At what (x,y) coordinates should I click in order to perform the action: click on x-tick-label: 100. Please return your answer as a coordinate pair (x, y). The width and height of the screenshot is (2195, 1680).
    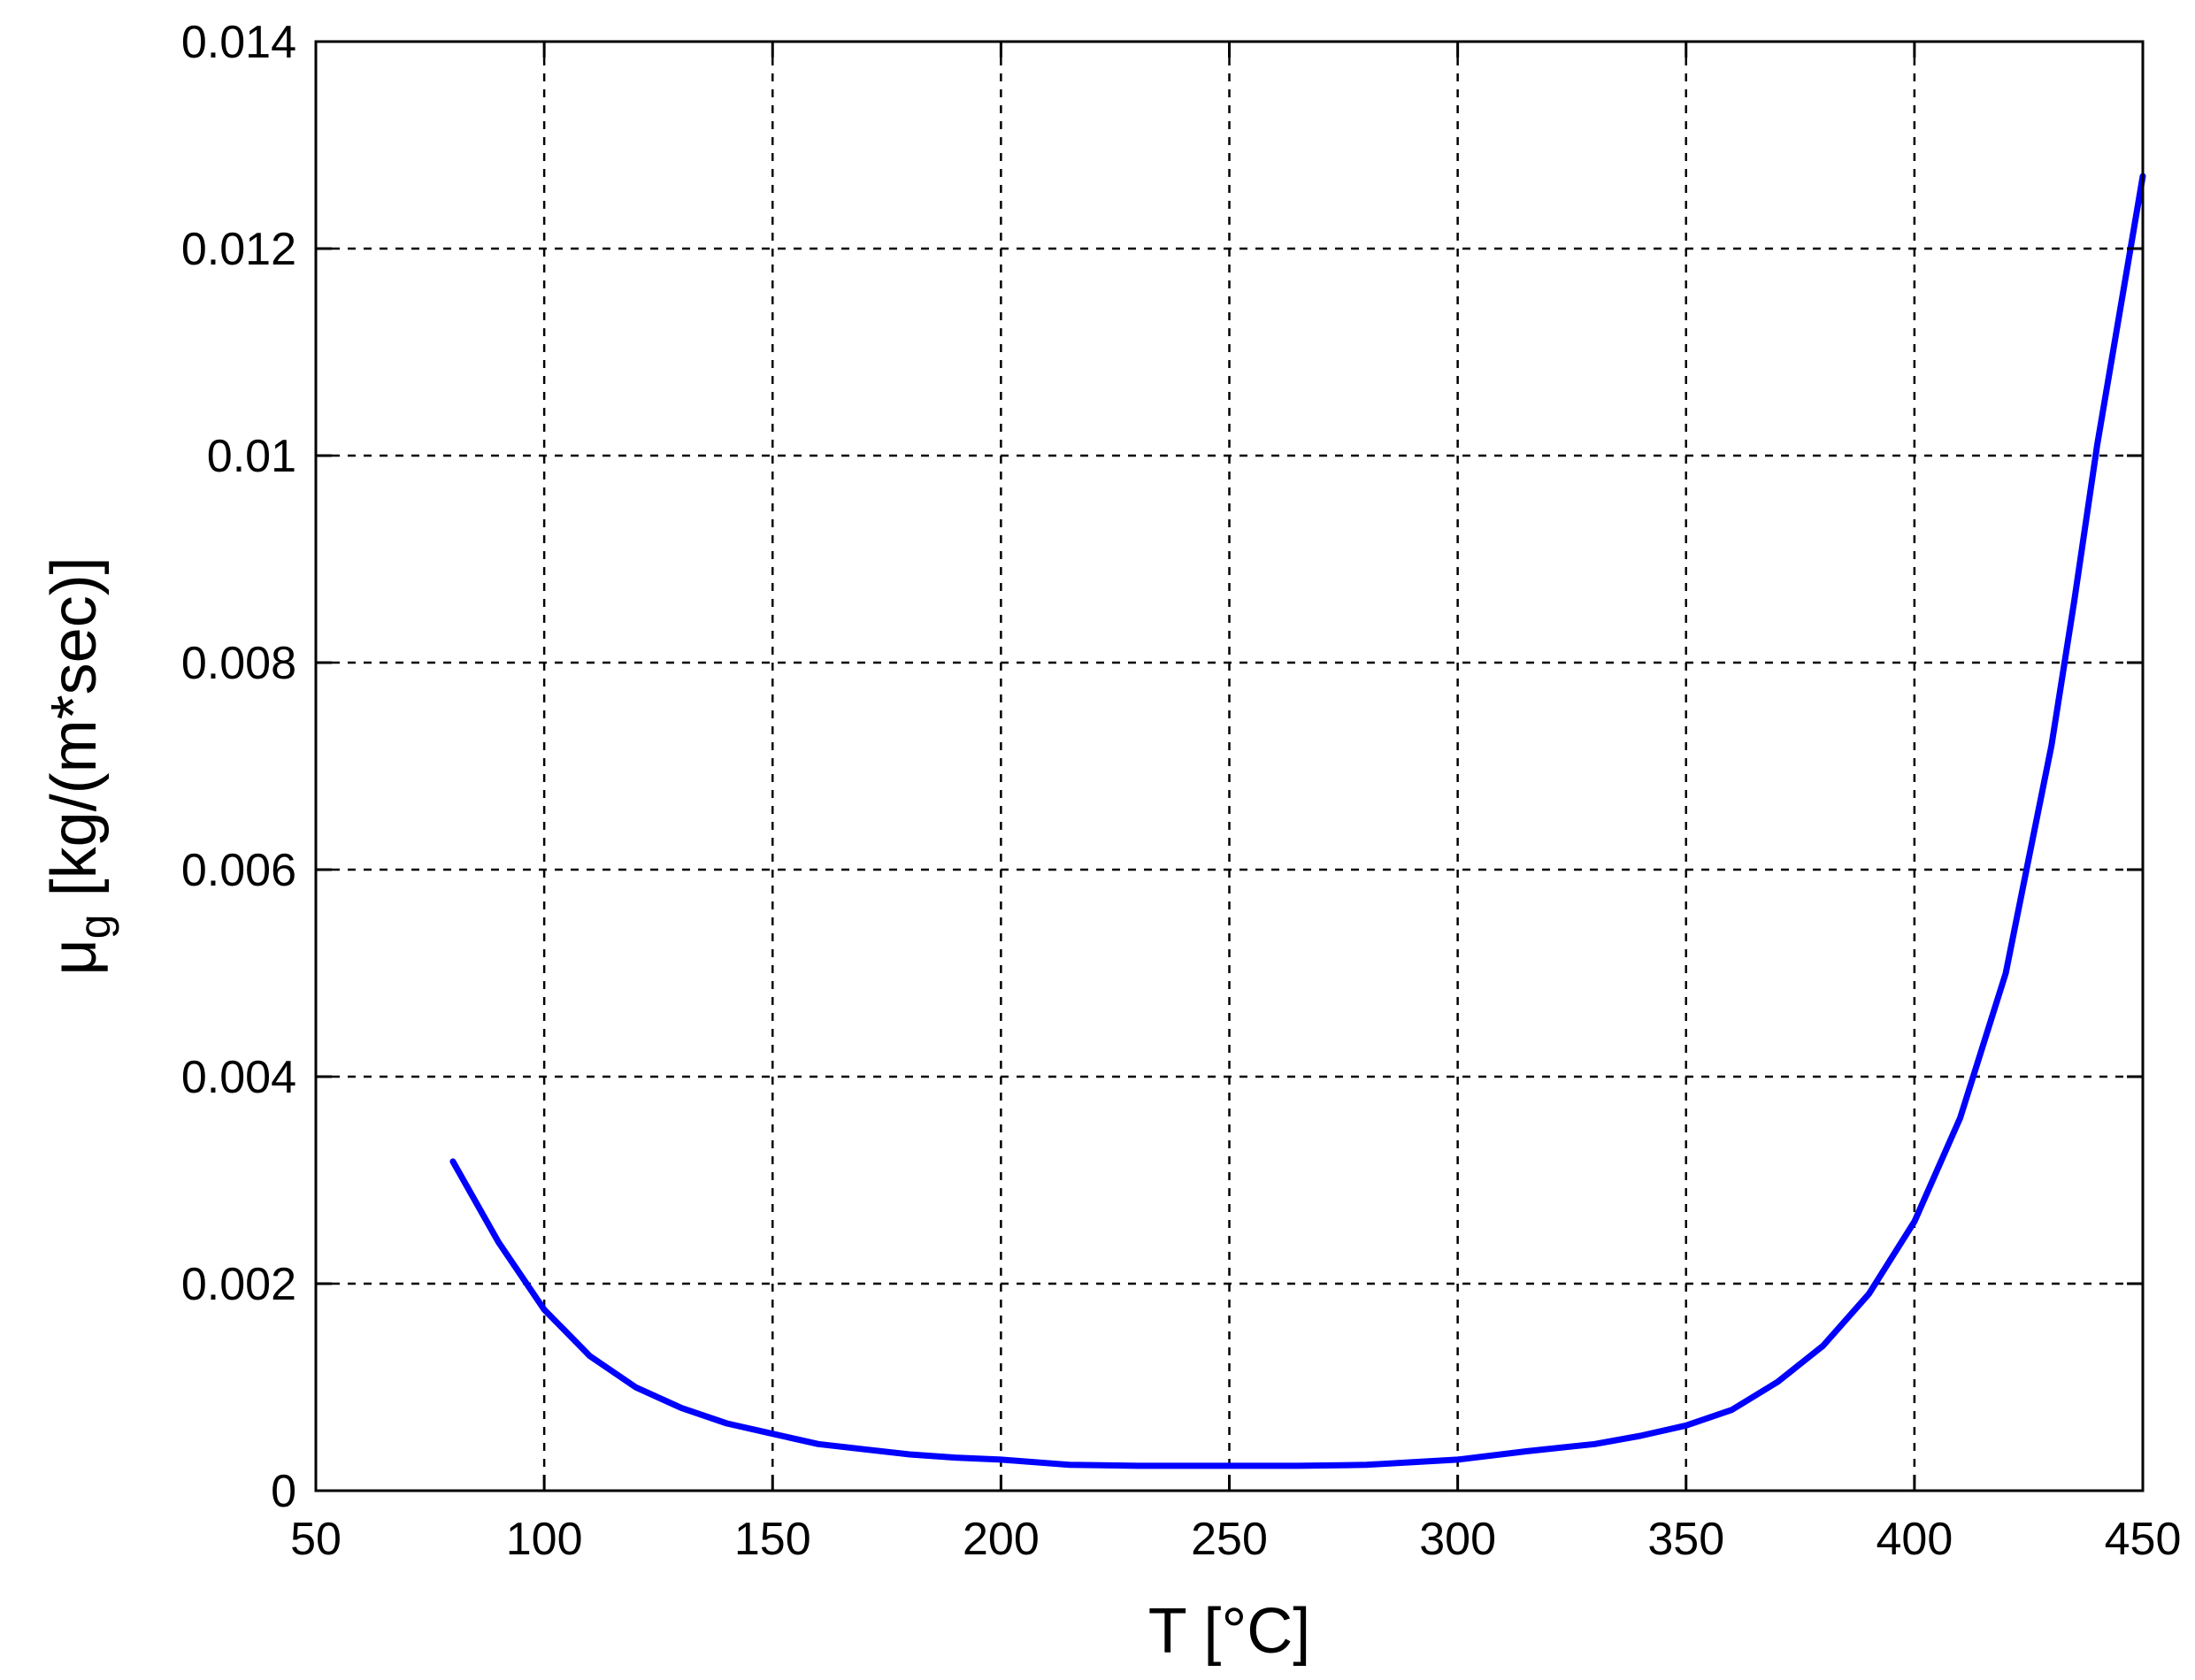
    Looking at the image, I should click on (544, 1539).